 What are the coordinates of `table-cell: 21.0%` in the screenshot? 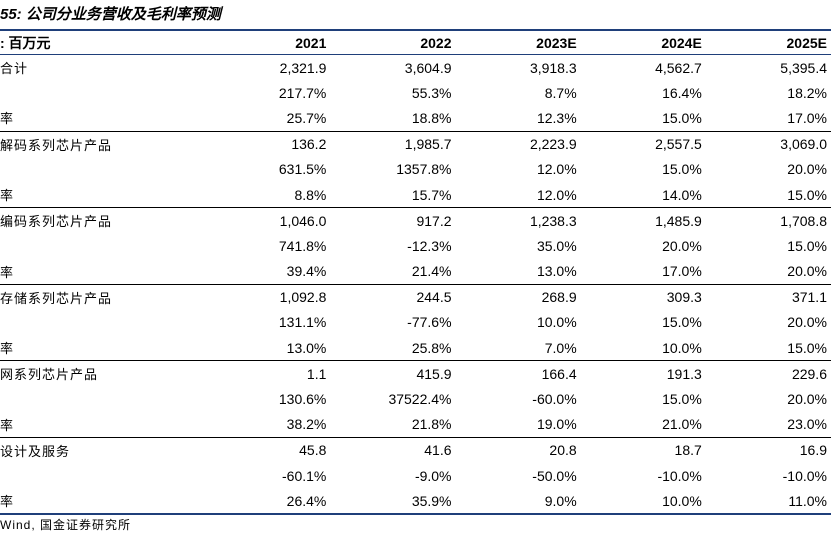 It's located at (643, 424).